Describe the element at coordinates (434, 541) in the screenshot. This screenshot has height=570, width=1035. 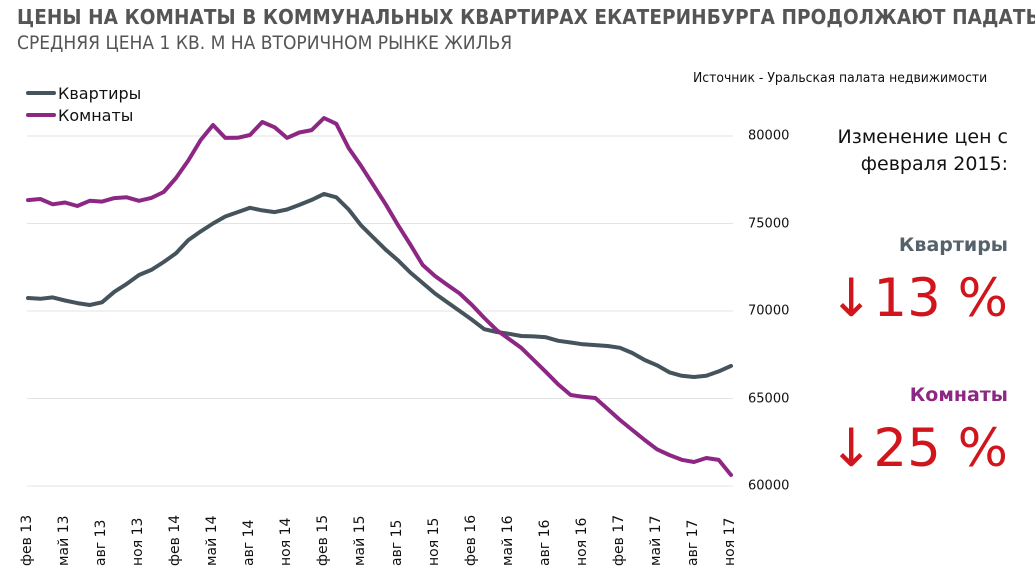
I see `x-tick-label: ноя 15` at that location.